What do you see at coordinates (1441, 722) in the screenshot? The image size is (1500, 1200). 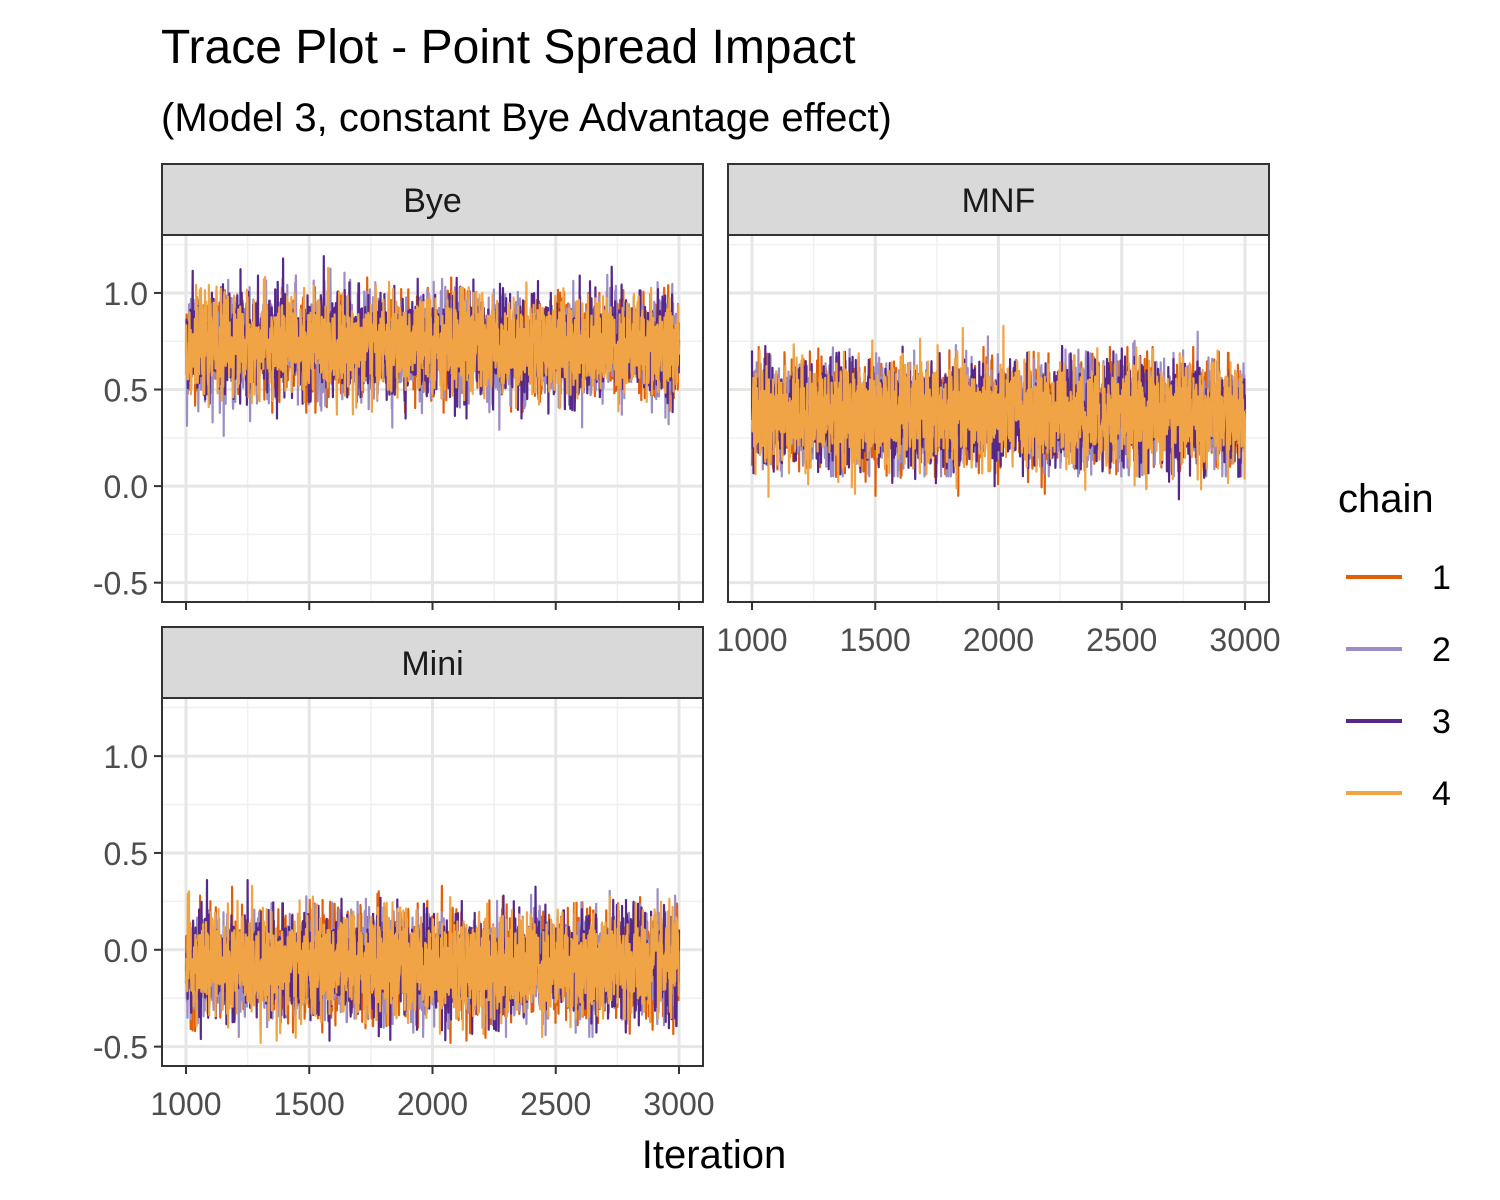 I see `legend-label: 3` at bounding box center [1441, 722].